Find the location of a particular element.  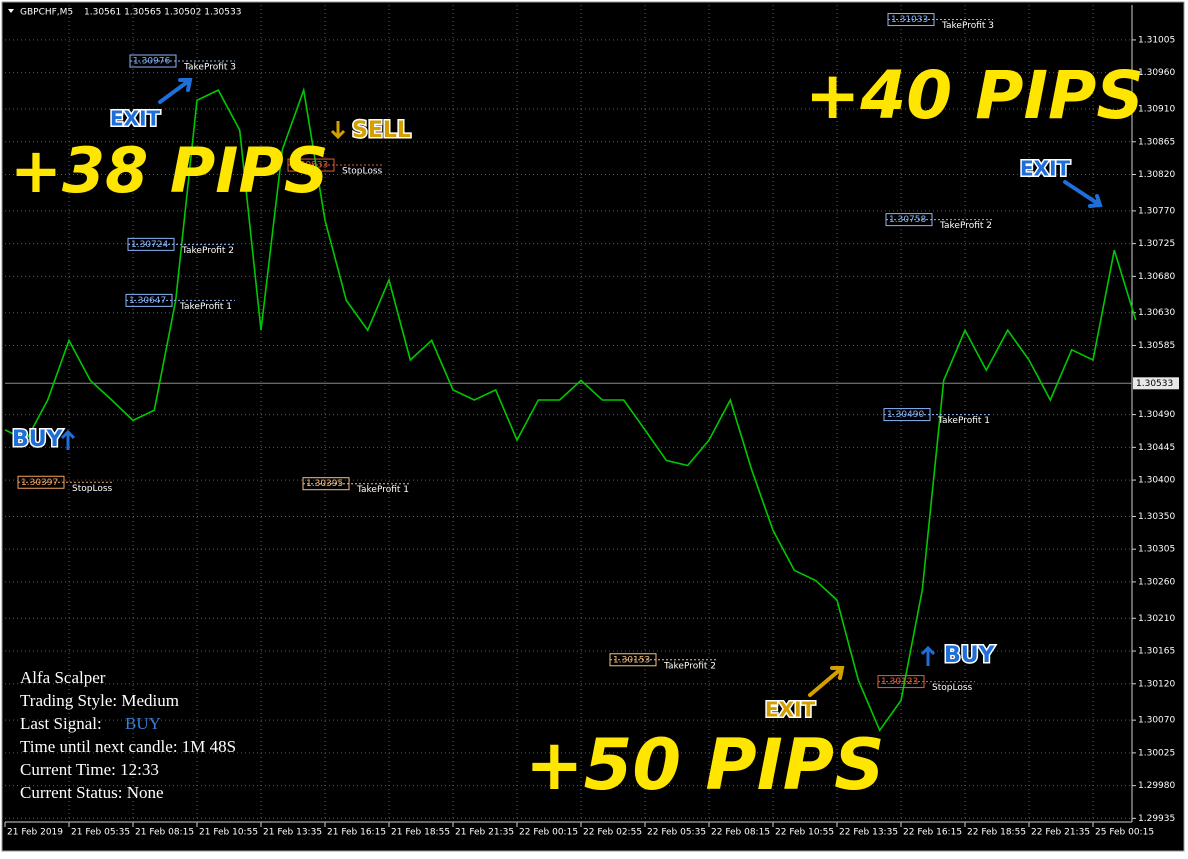

level-price: 1.30397 is located at coordinates (39, 483).